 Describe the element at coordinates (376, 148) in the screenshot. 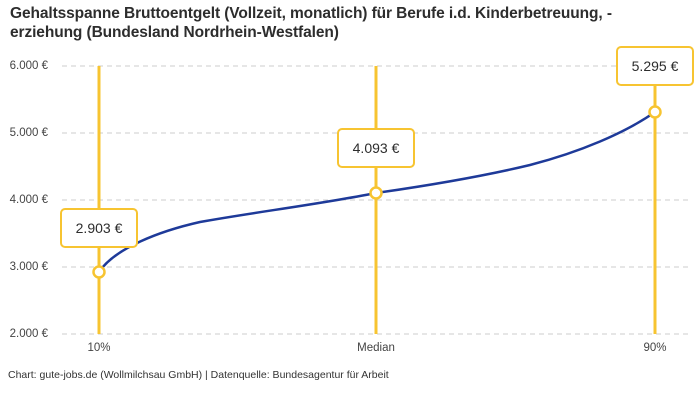

I see `value-label-median: 4.093 €` at that location.